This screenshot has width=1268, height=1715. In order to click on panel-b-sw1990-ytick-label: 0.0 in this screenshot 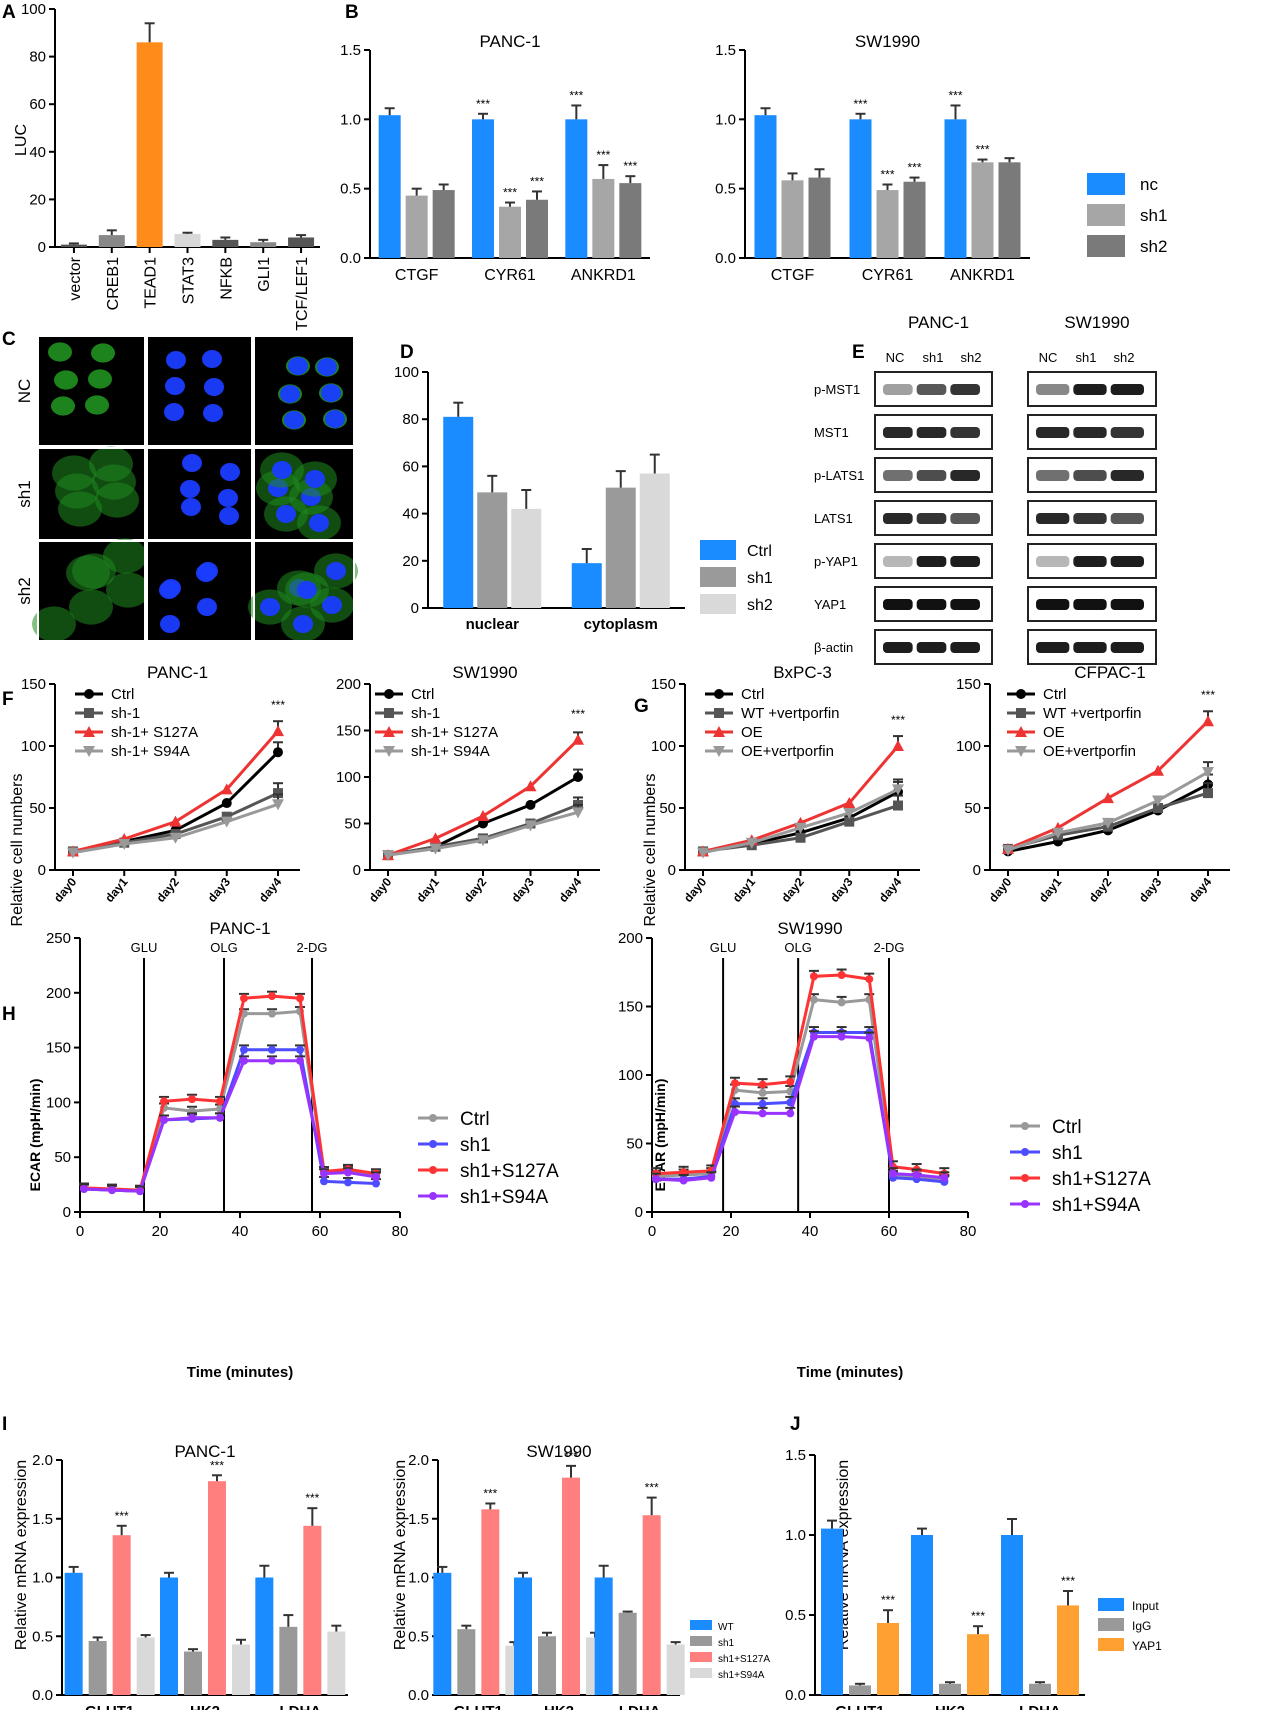, I will do `click(725, 258)`.